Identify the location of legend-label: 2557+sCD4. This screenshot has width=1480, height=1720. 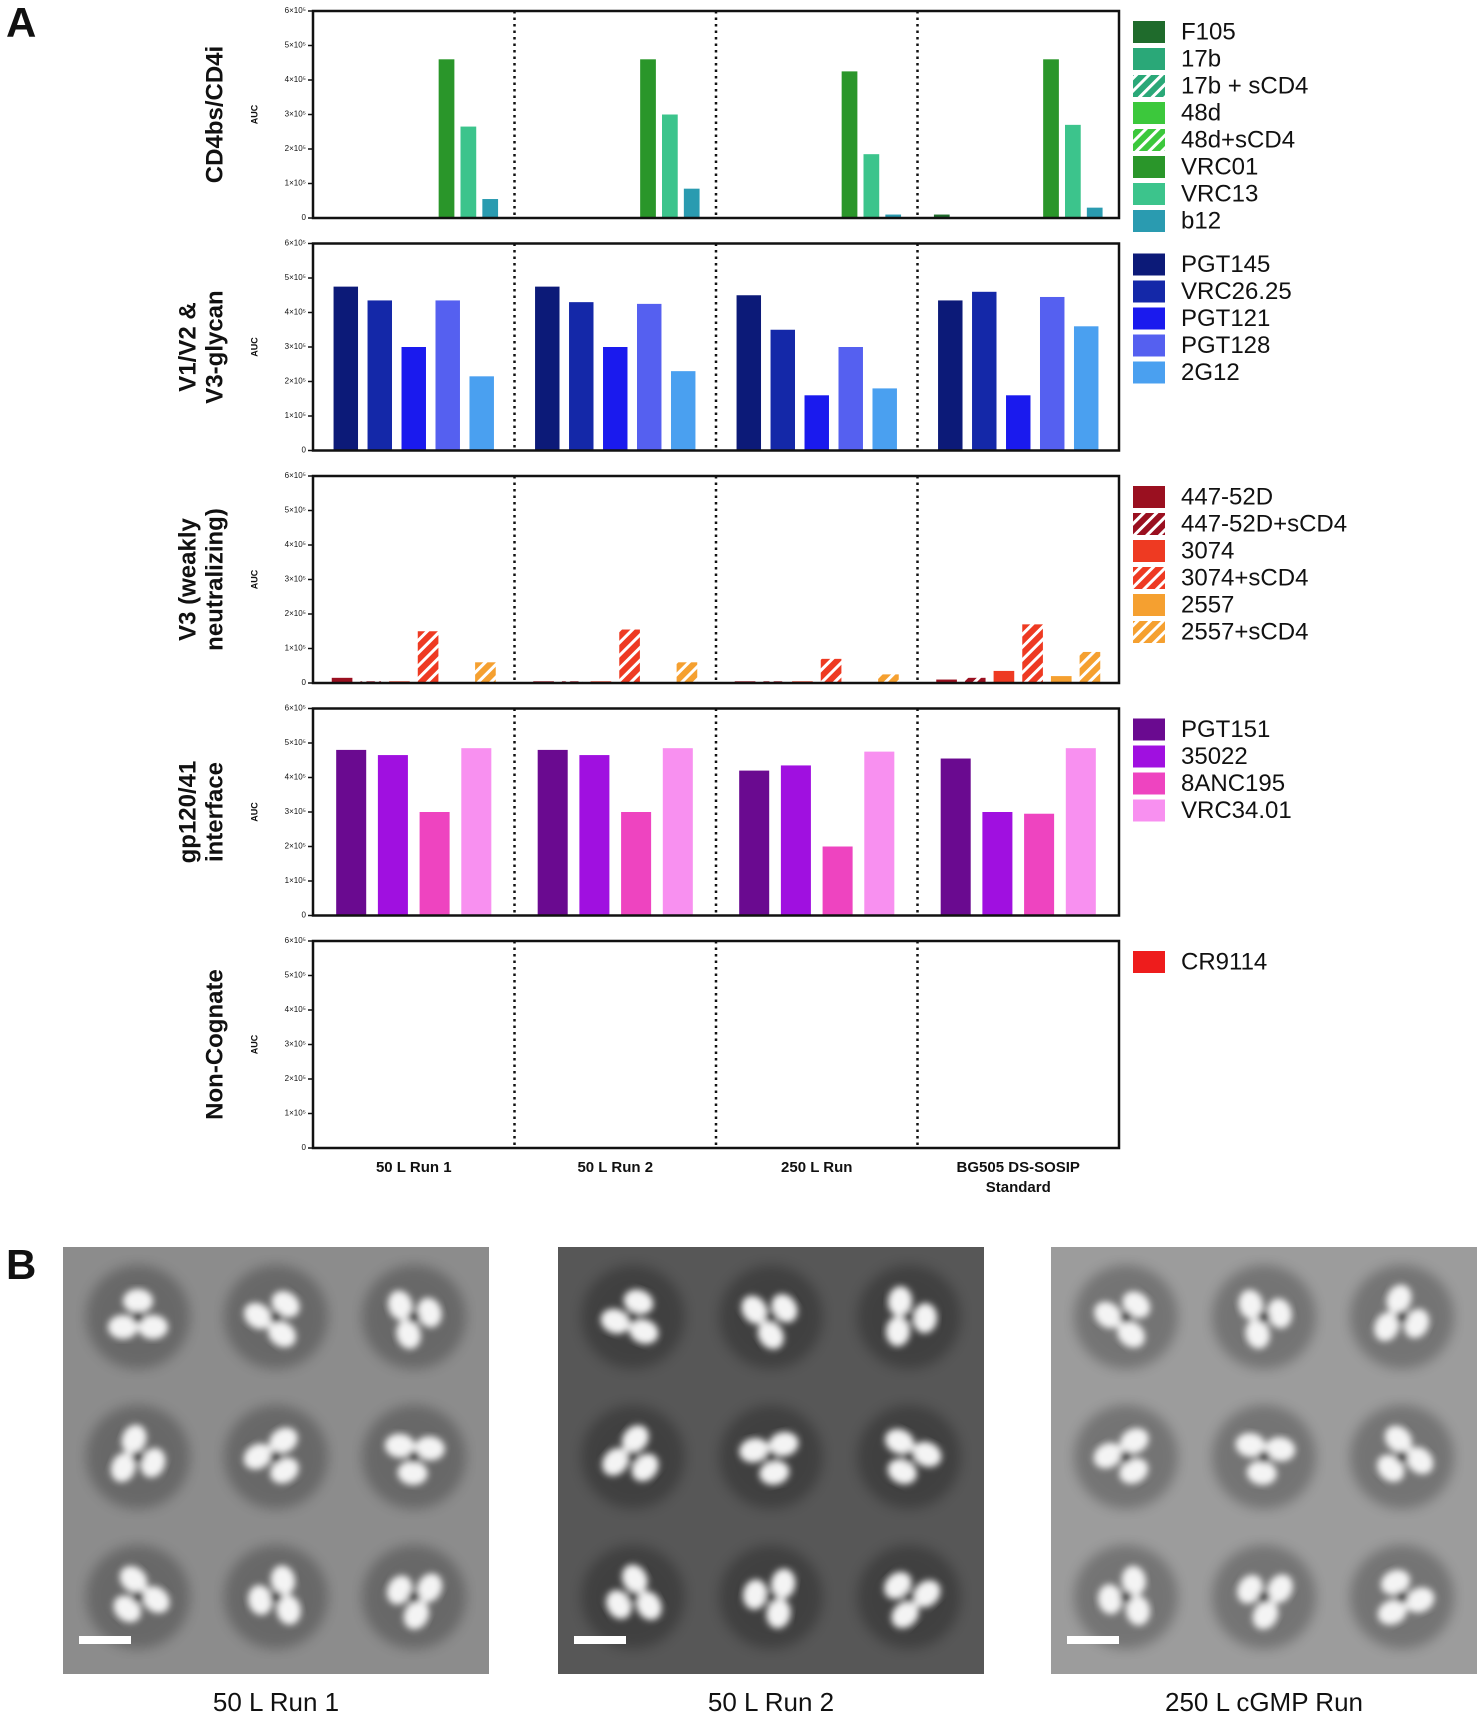
(1244, 631).